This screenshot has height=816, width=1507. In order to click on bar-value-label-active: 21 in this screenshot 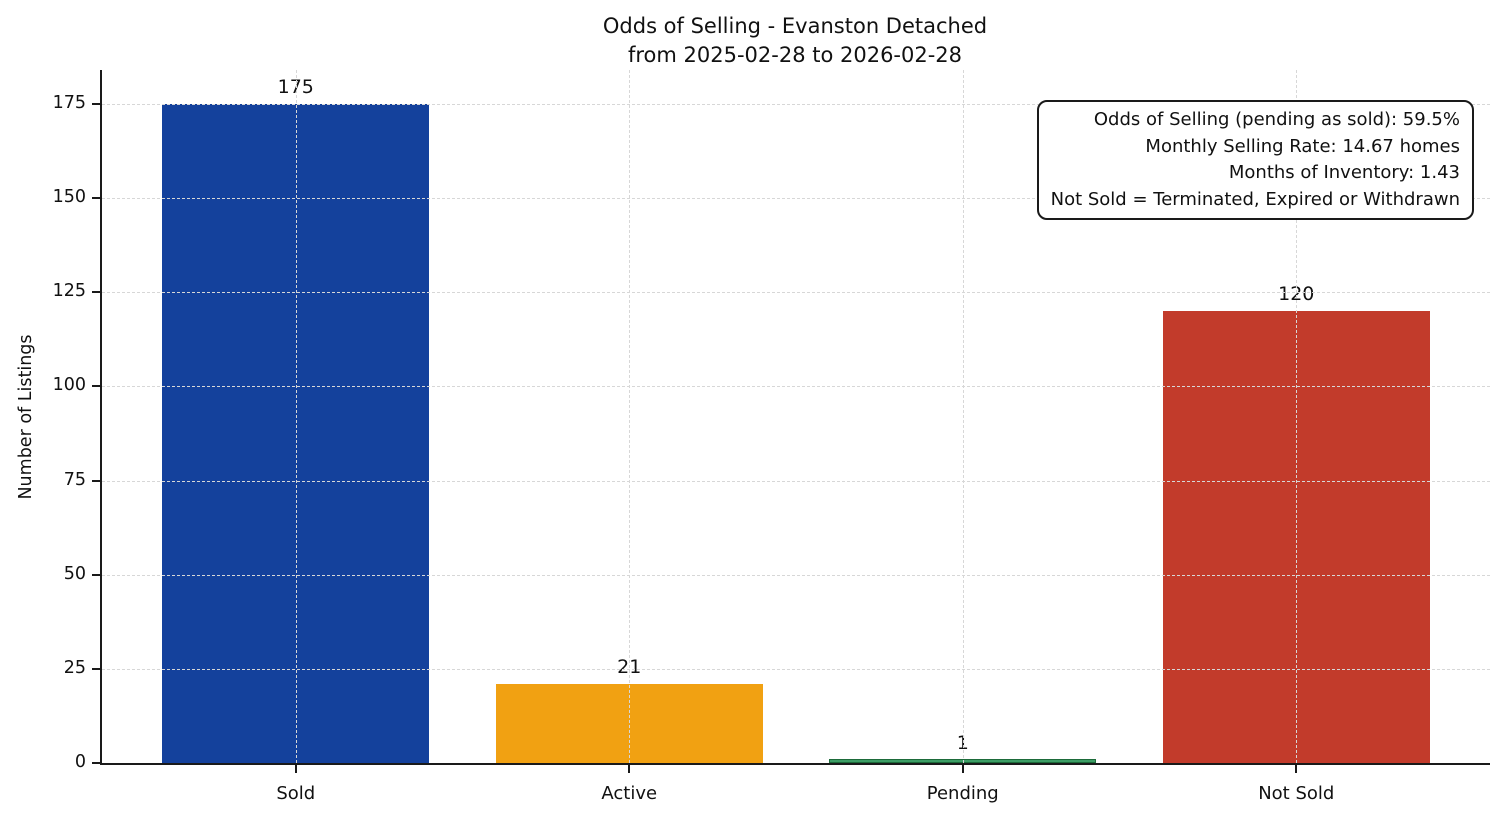, I will do `click(629, 666)`.